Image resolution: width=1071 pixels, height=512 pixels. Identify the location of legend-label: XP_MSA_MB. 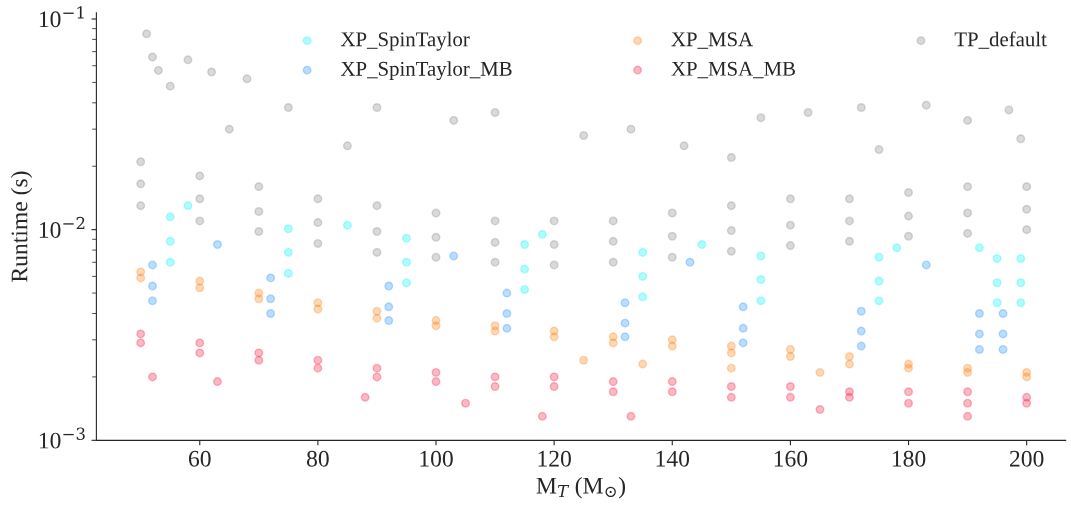
(733, 70).